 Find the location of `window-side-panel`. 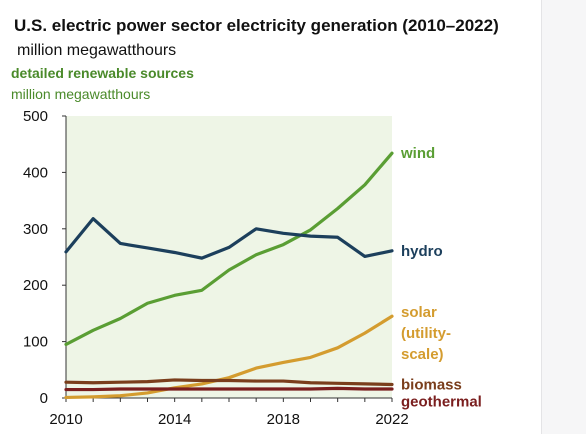

window-side-panel is located at coordinates (563, 217).